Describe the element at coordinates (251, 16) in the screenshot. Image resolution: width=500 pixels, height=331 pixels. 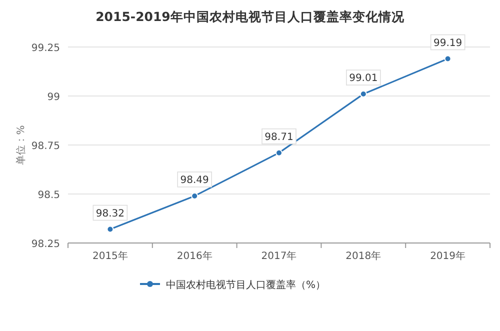
I see `chart-title: 2015-2019年中国农村电视节目人口覆盖率变化情况` at that location.